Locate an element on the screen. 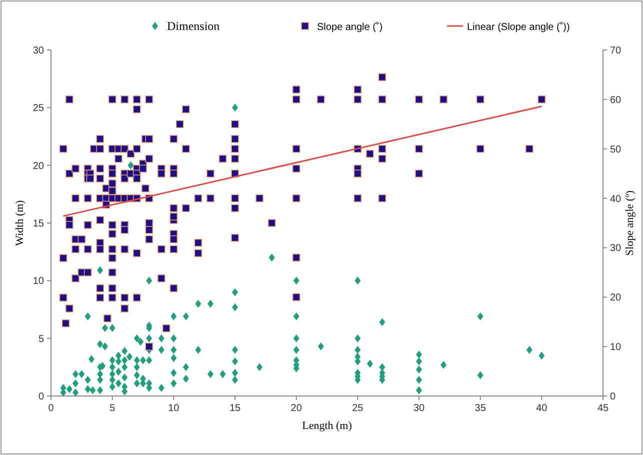 This screenshot has width=643, height=455. y2-tick-label: 40 is located at coordinates (616, 199).